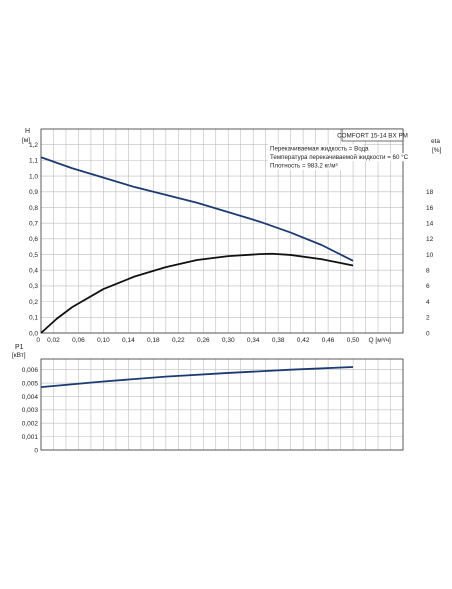  Describe the element at coordinates (78, 340) in the screenshot. I see `x-tick-label: 0,06` at that location.